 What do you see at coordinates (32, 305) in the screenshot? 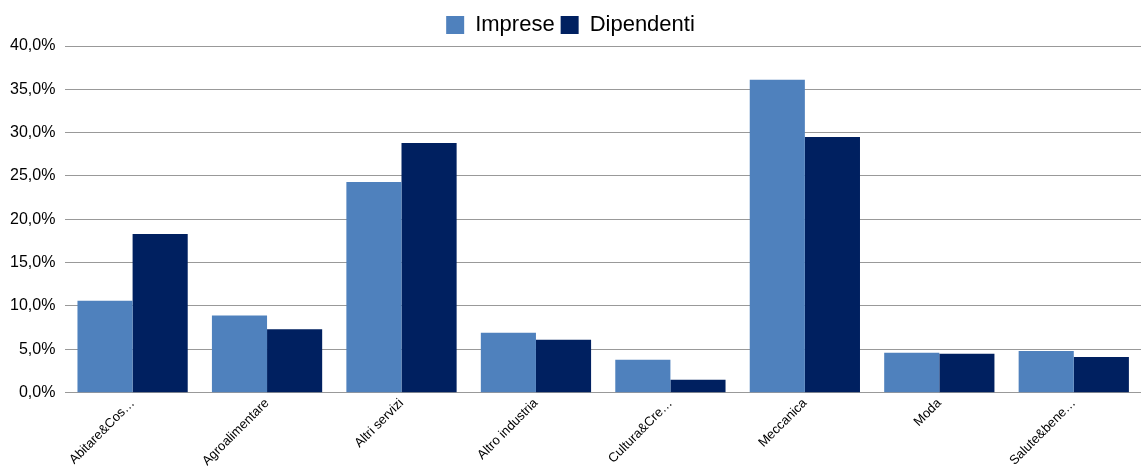
I see `y-tick-label: 10,0%` at bounding box center [32, 305].